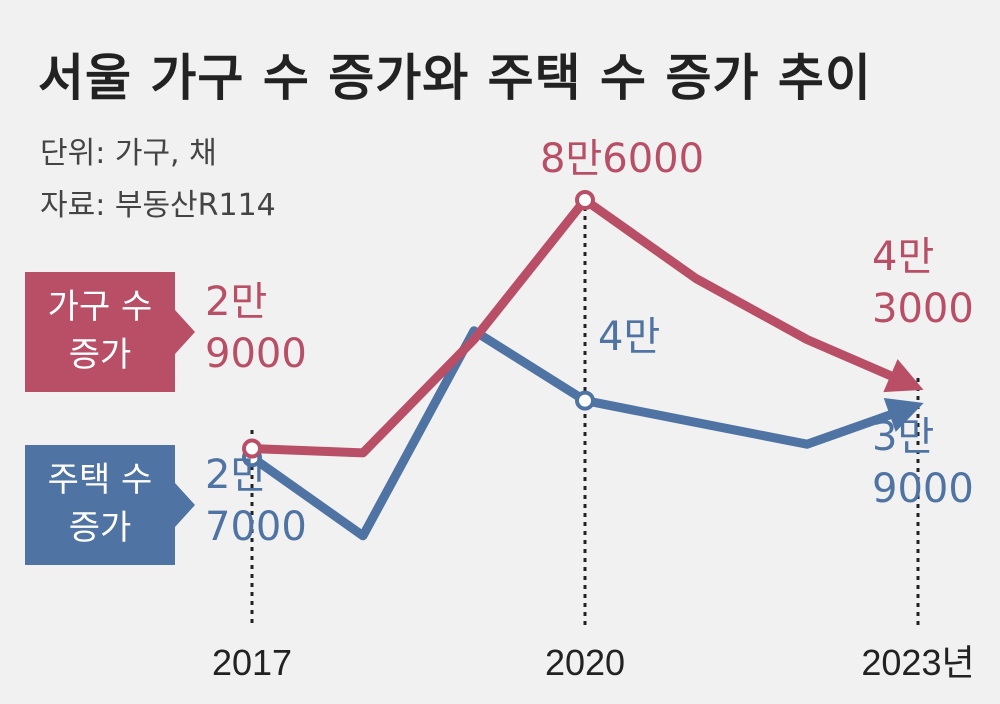 The width and height of the screenshot is (1000, 704). What do you see at coordinates (100, 528) in the screenshot?
I see `housing-legend-text: 증가` at bounding box center [100, 528].